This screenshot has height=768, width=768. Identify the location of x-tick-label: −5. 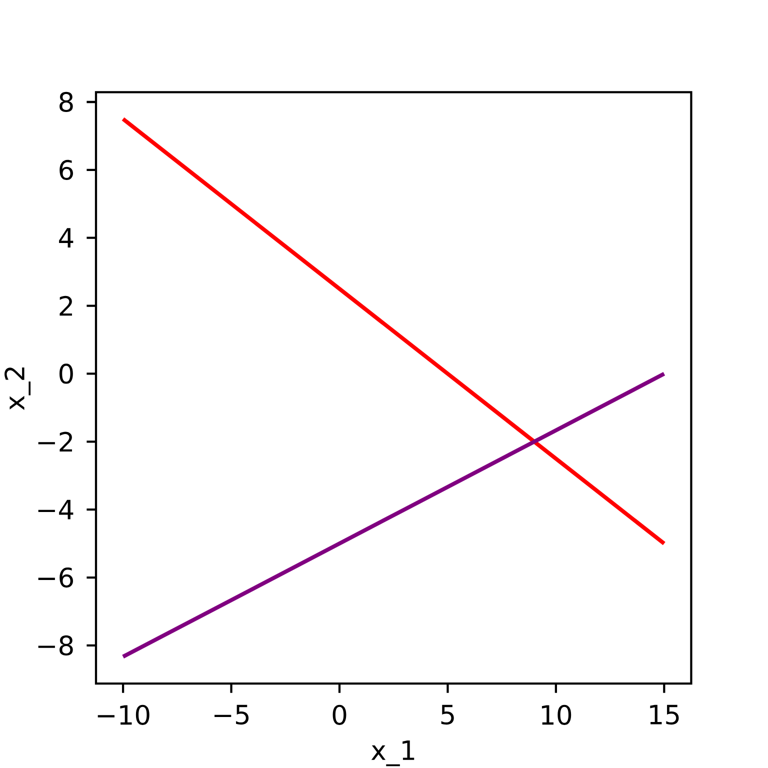
(231, 714).